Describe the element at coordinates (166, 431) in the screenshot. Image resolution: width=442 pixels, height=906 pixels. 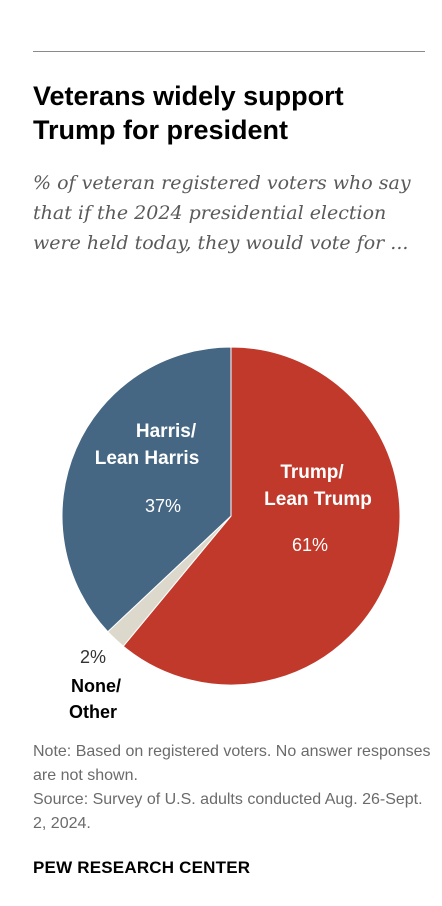
I see `harris-label-line1: Harris/` at that location.